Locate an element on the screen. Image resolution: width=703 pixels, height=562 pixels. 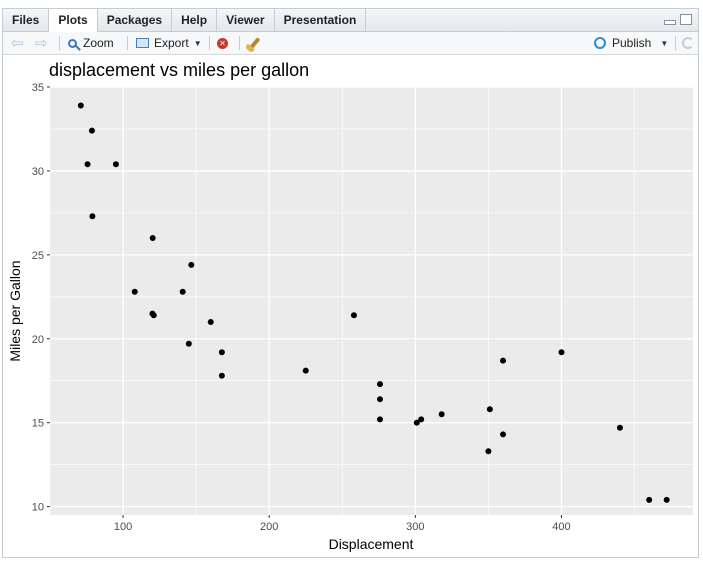
publish-menu-button: Publish ▼ is located at coordinates (631, 43).